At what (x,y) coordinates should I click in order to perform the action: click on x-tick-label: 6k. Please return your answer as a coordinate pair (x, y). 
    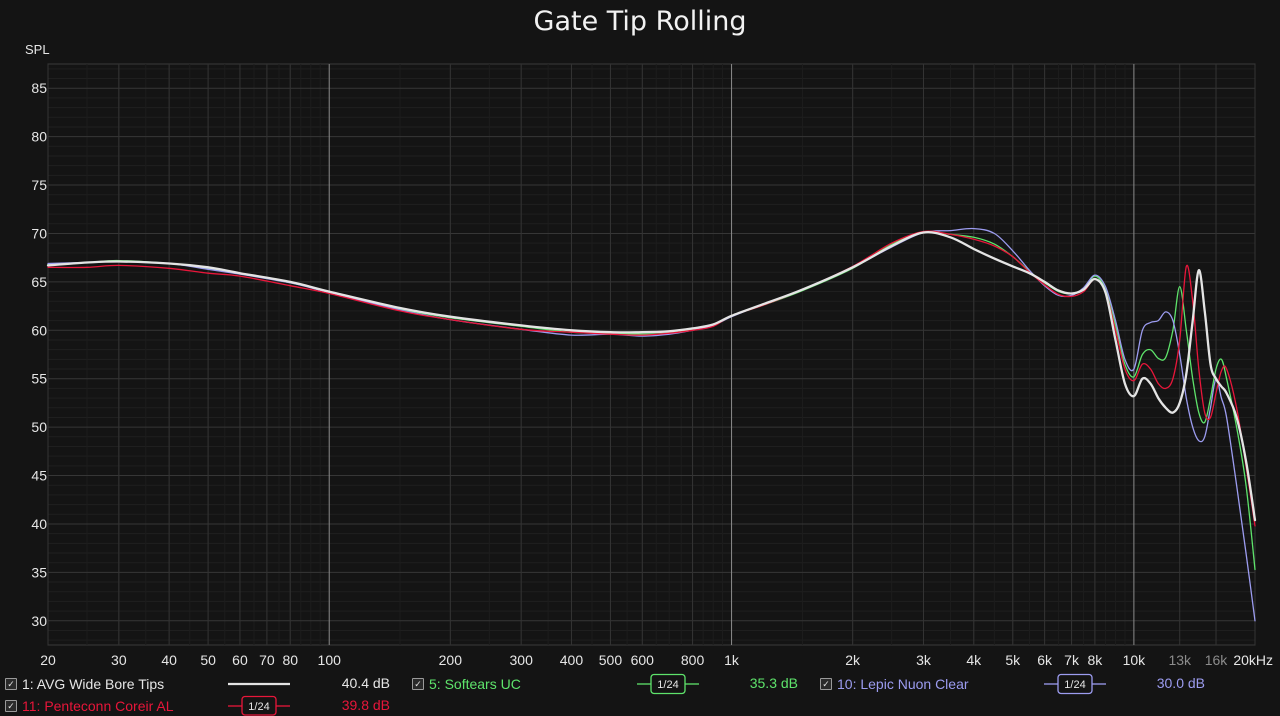
    Looking at the image, I should click on (1045, 660).